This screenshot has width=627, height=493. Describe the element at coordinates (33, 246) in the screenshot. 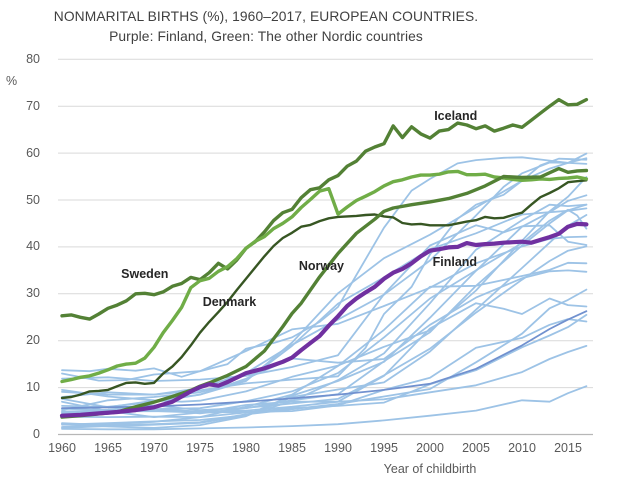

I see `y-tick-label: 40` at that location.